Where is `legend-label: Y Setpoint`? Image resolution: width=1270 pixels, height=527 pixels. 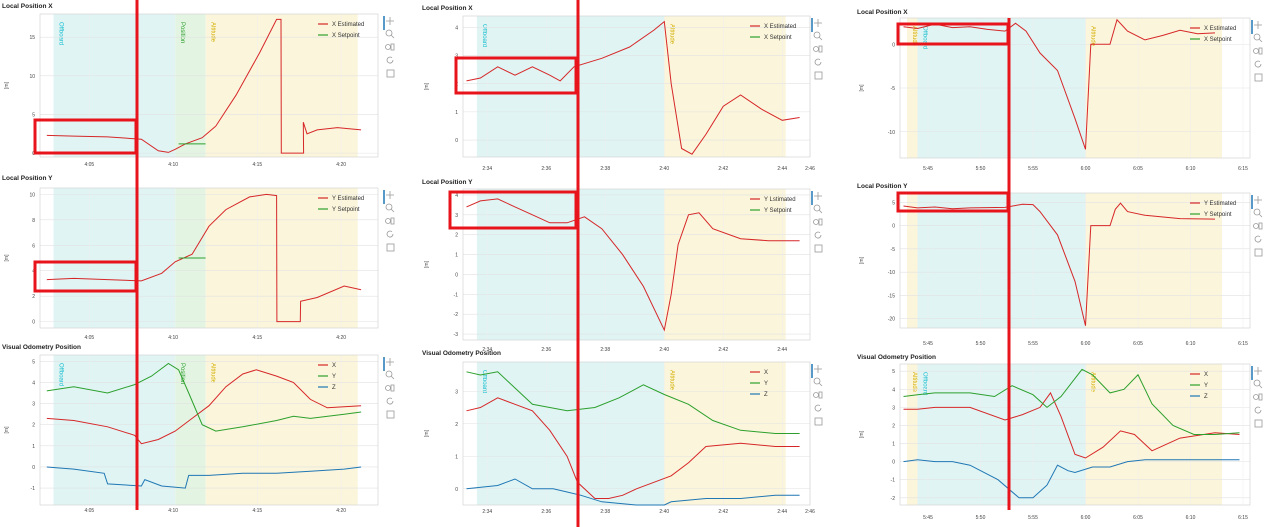 legend-label: Y Setpoint is located at coordinates (1218, 215).